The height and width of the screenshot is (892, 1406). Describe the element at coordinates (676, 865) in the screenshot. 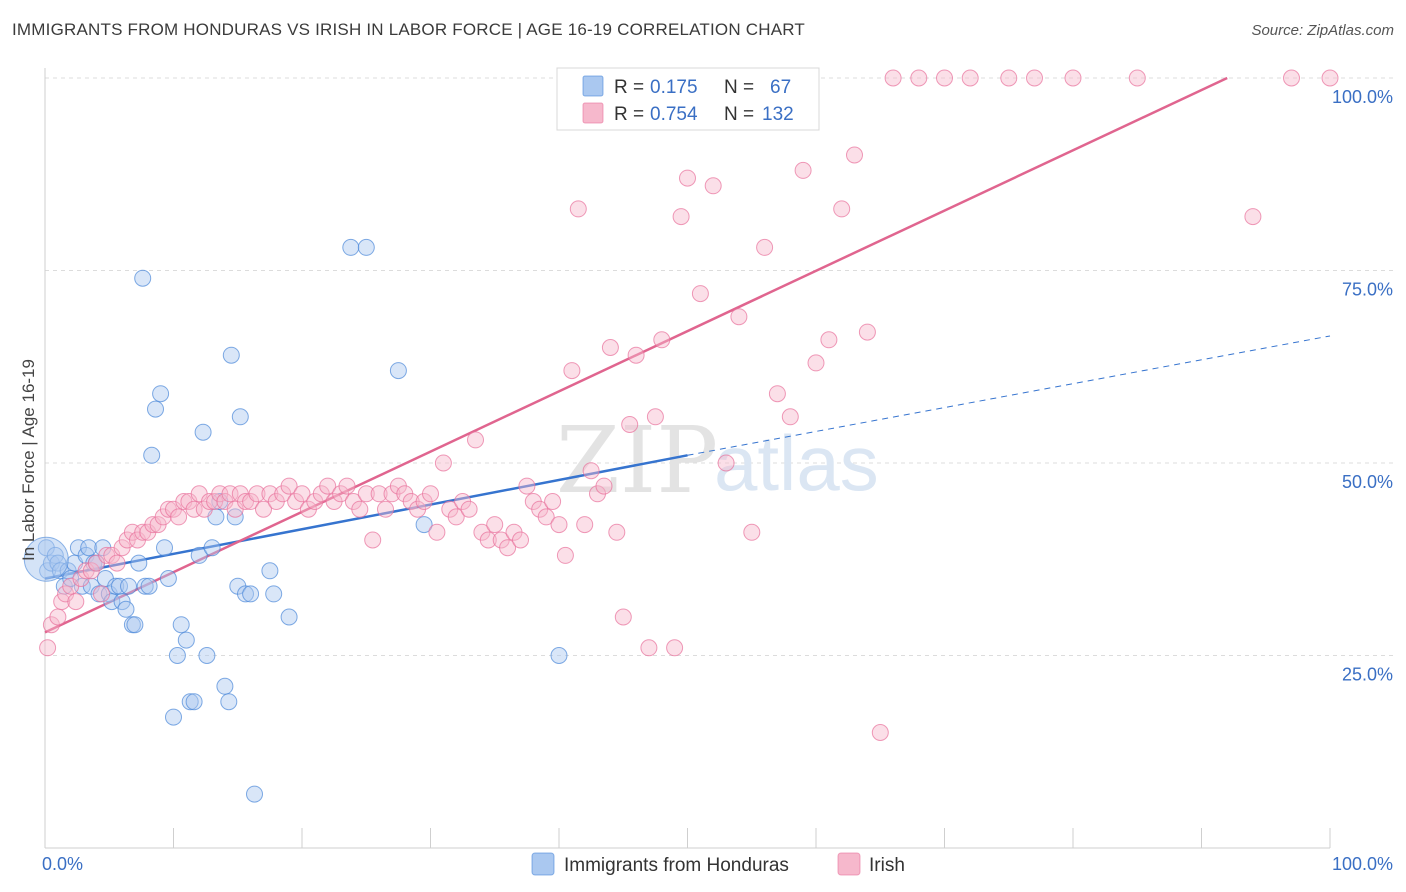

I see `bottom-legend-label-1: Immigrants from Honduras` at that location.